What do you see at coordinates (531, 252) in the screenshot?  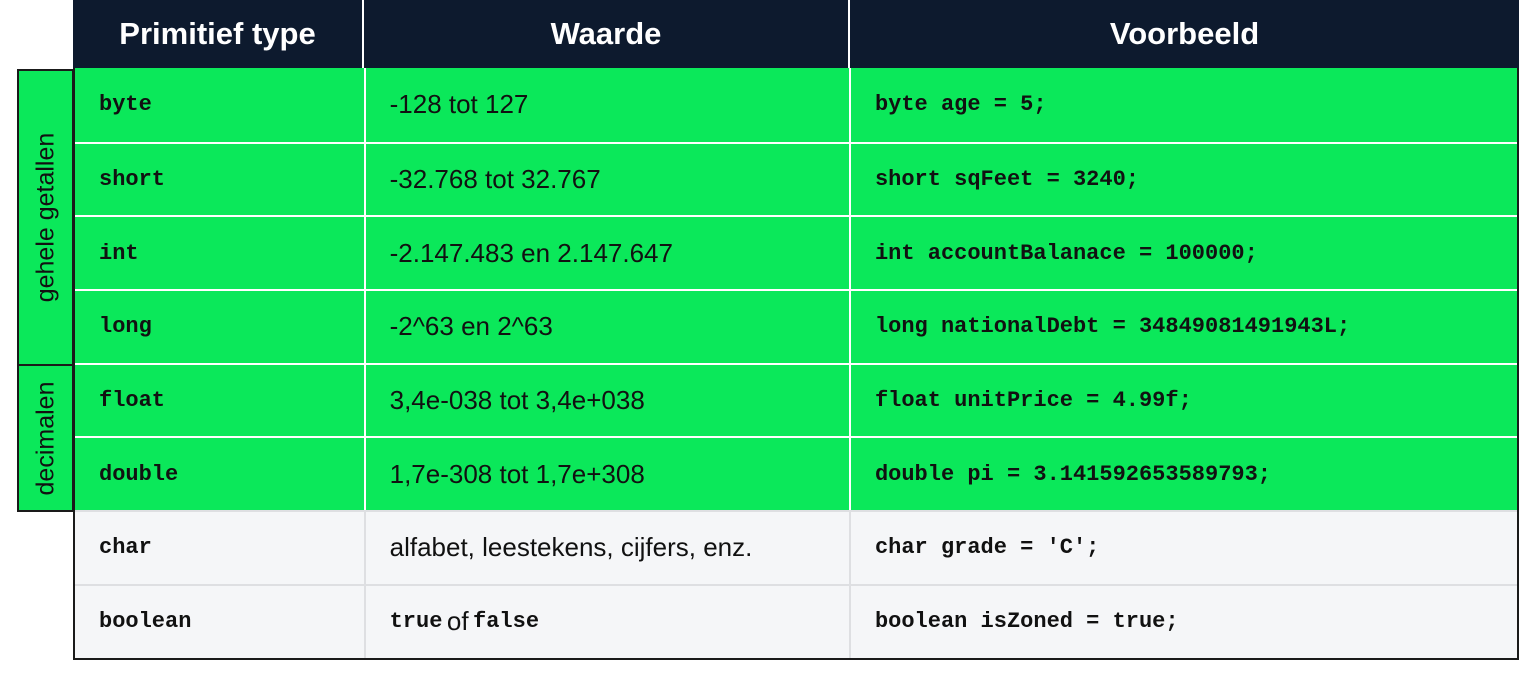 I see `value-text: -2.147.483 en 2.147.647` at bounding box center [531, 252].